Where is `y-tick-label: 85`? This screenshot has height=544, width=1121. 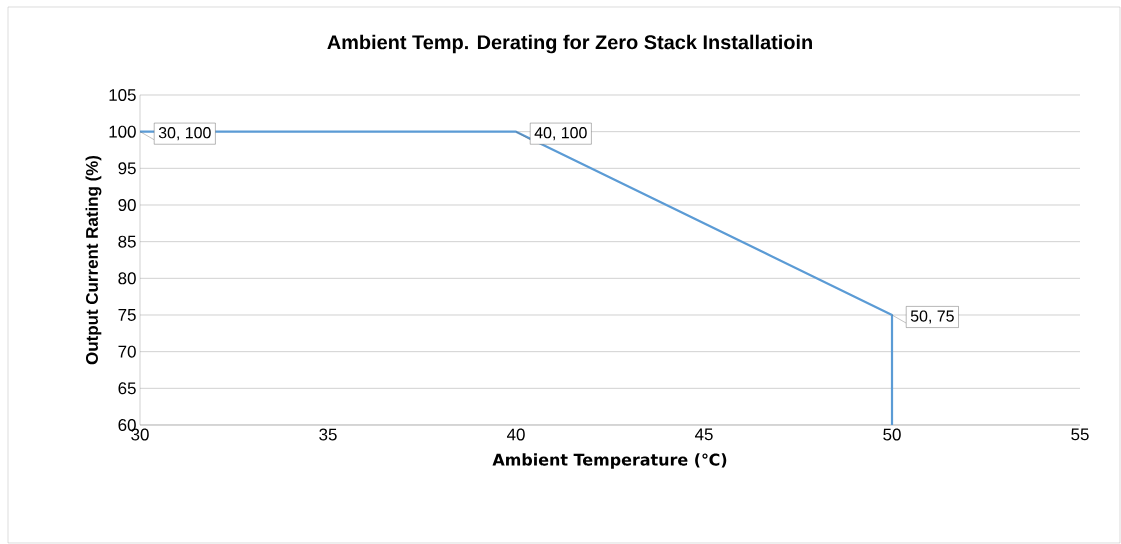
y-tick-label: 85 is located at coordinates (127, 241).